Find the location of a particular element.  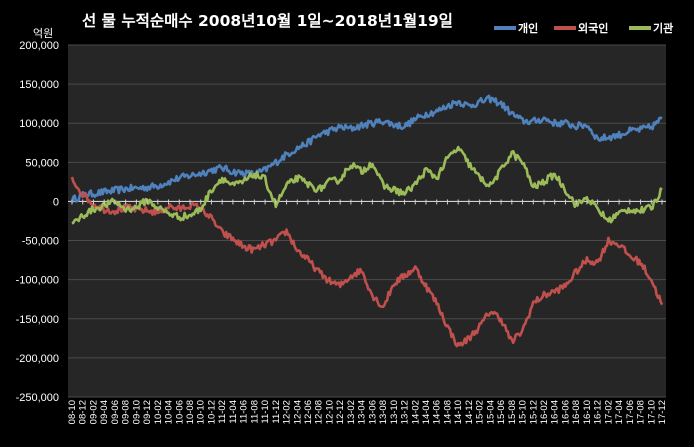

x-tick-label: 10-08 is located at coordinates (190, 412).